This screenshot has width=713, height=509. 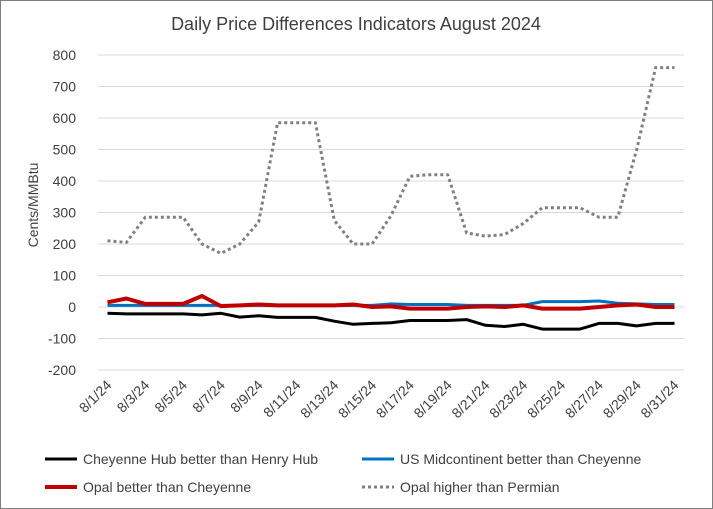 I want to click on x-tick-label: 8/7/24, so click(x=208, y=396).